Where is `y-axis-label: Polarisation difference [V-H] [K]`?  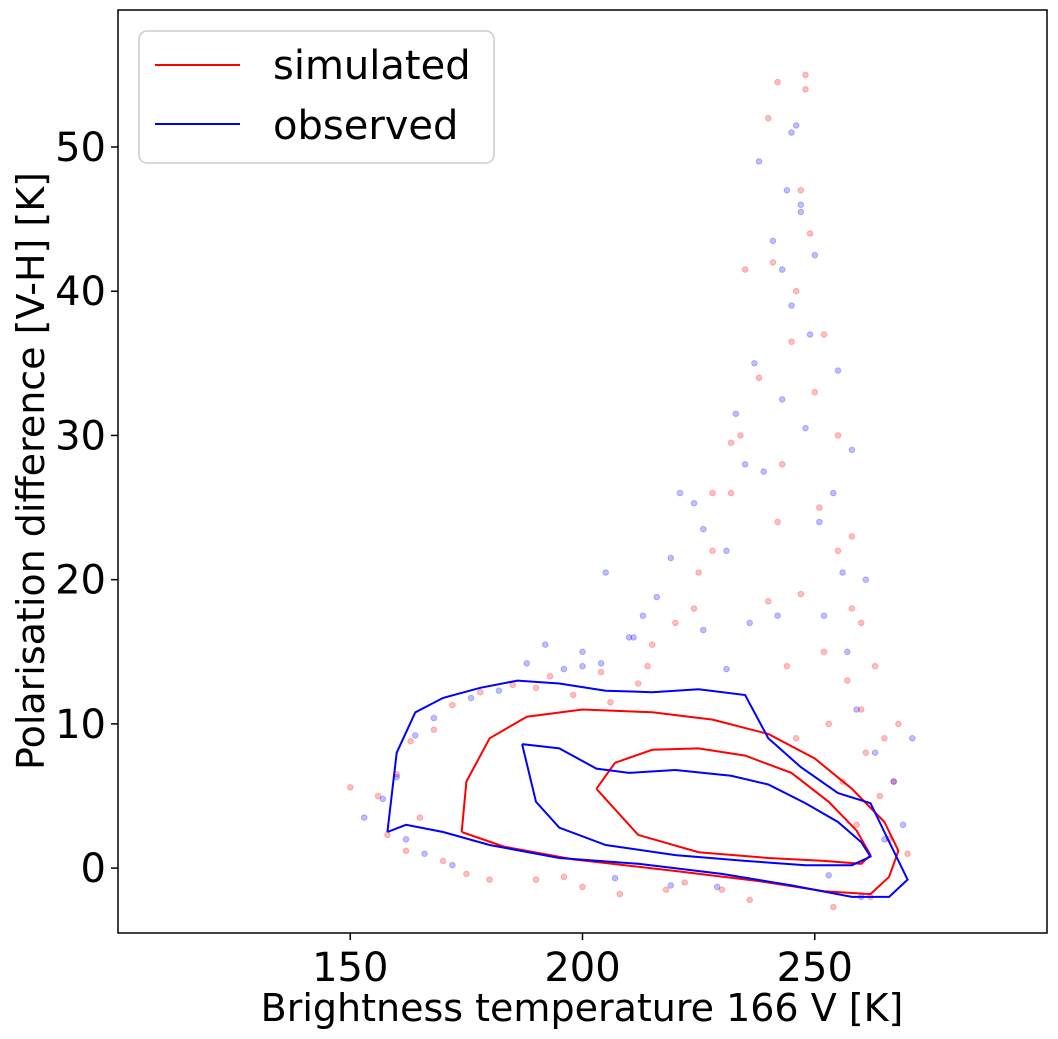 y-axis-label: Polarisation difference [V-H] [K] is located at coordinates (31, 471).